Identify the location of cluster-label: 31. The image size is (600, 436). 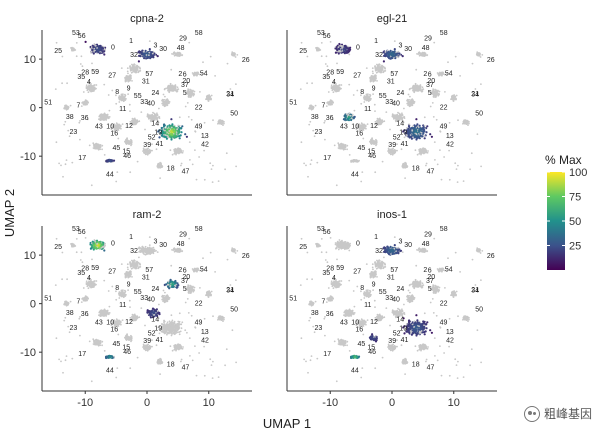
(146, 81).